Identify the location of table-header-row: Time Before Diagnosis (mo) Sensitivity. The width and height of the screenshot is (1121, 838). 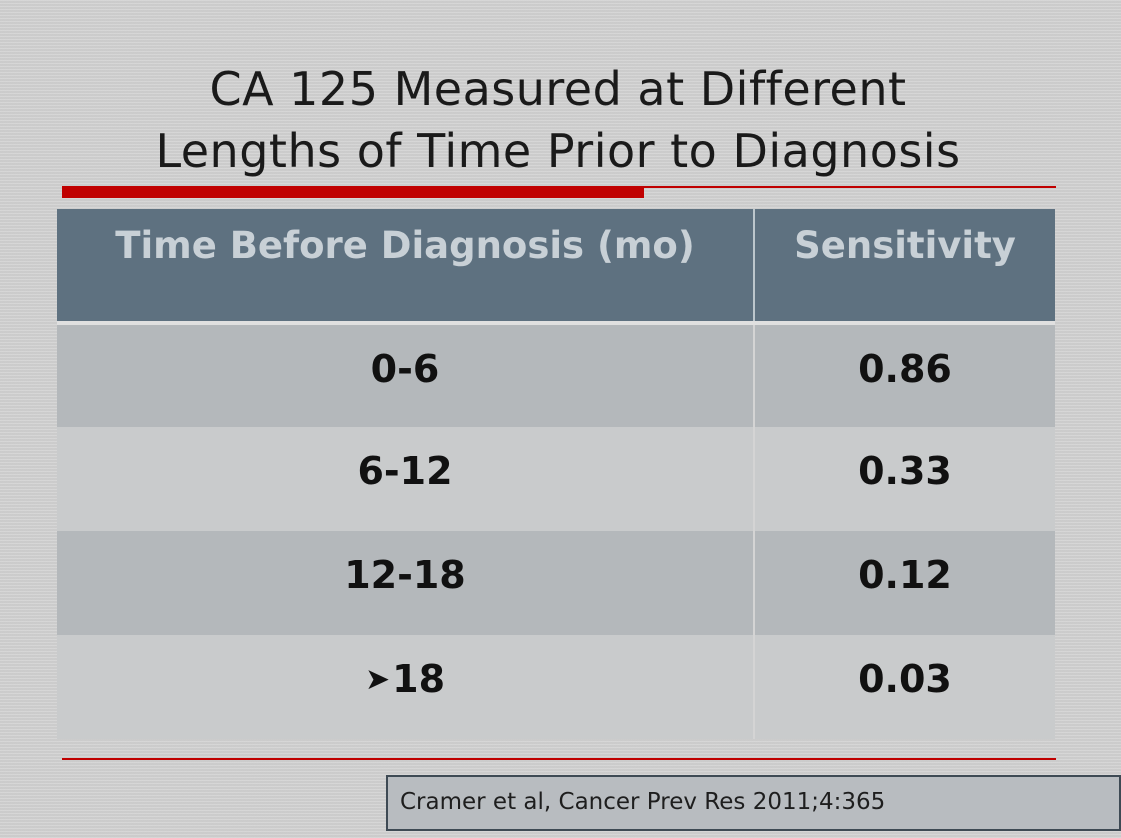
(556, 266).